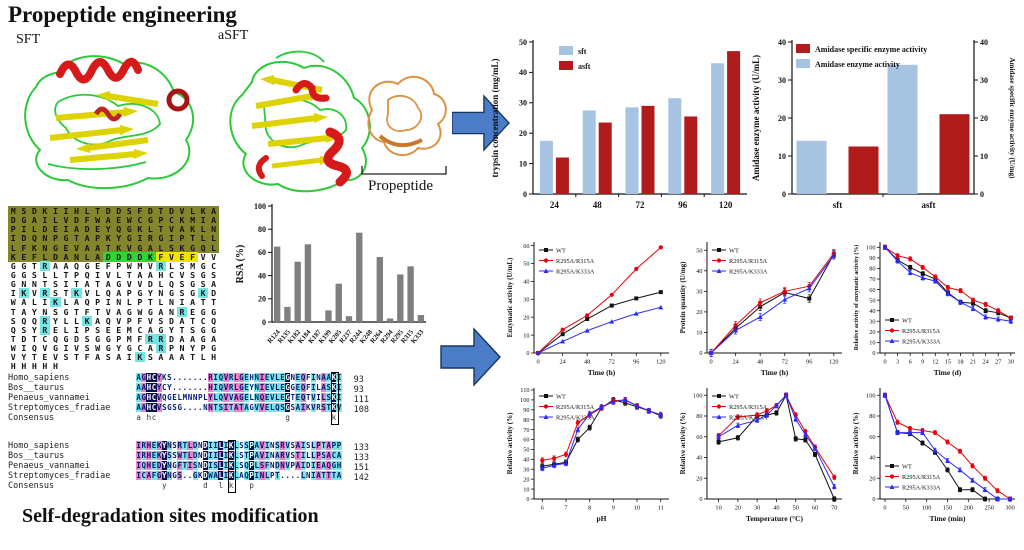 The width and height of the screenshot is (1024, 550). What do you see at coordinates (28, 39) in the screenshot?
I see `sft-structure-label: SFT` at bounding box center [28, 39].